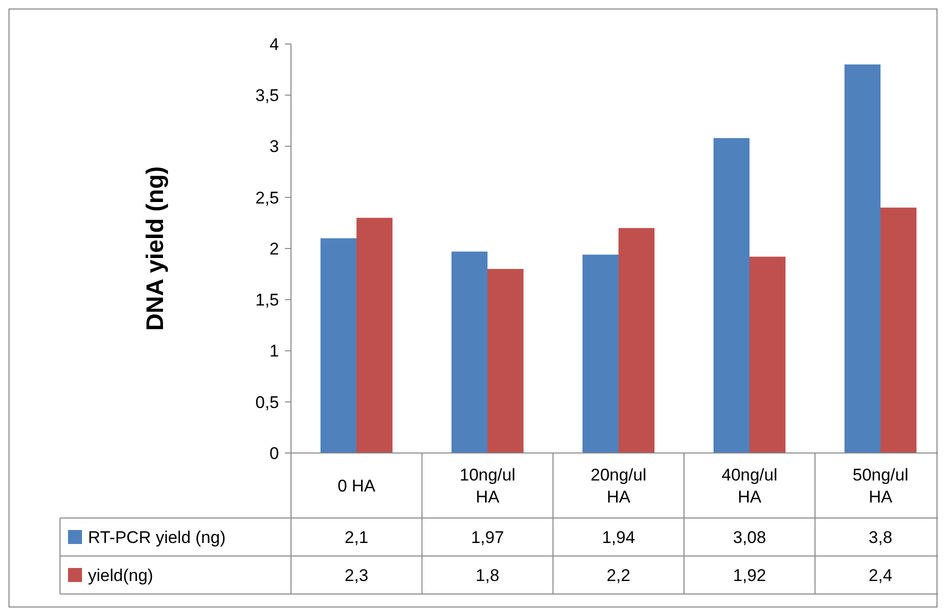 This screenshot has height=612, width=944. Describe the element at coordinates (274, 44) in the screenshot. I see `y-tick-label: 4` at that location.